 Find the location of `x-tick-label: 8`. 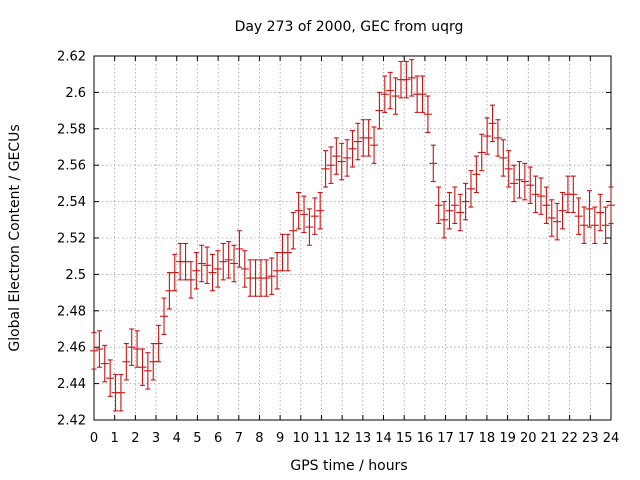

x-tick-label: 8 is located at coordinates (259, 438).